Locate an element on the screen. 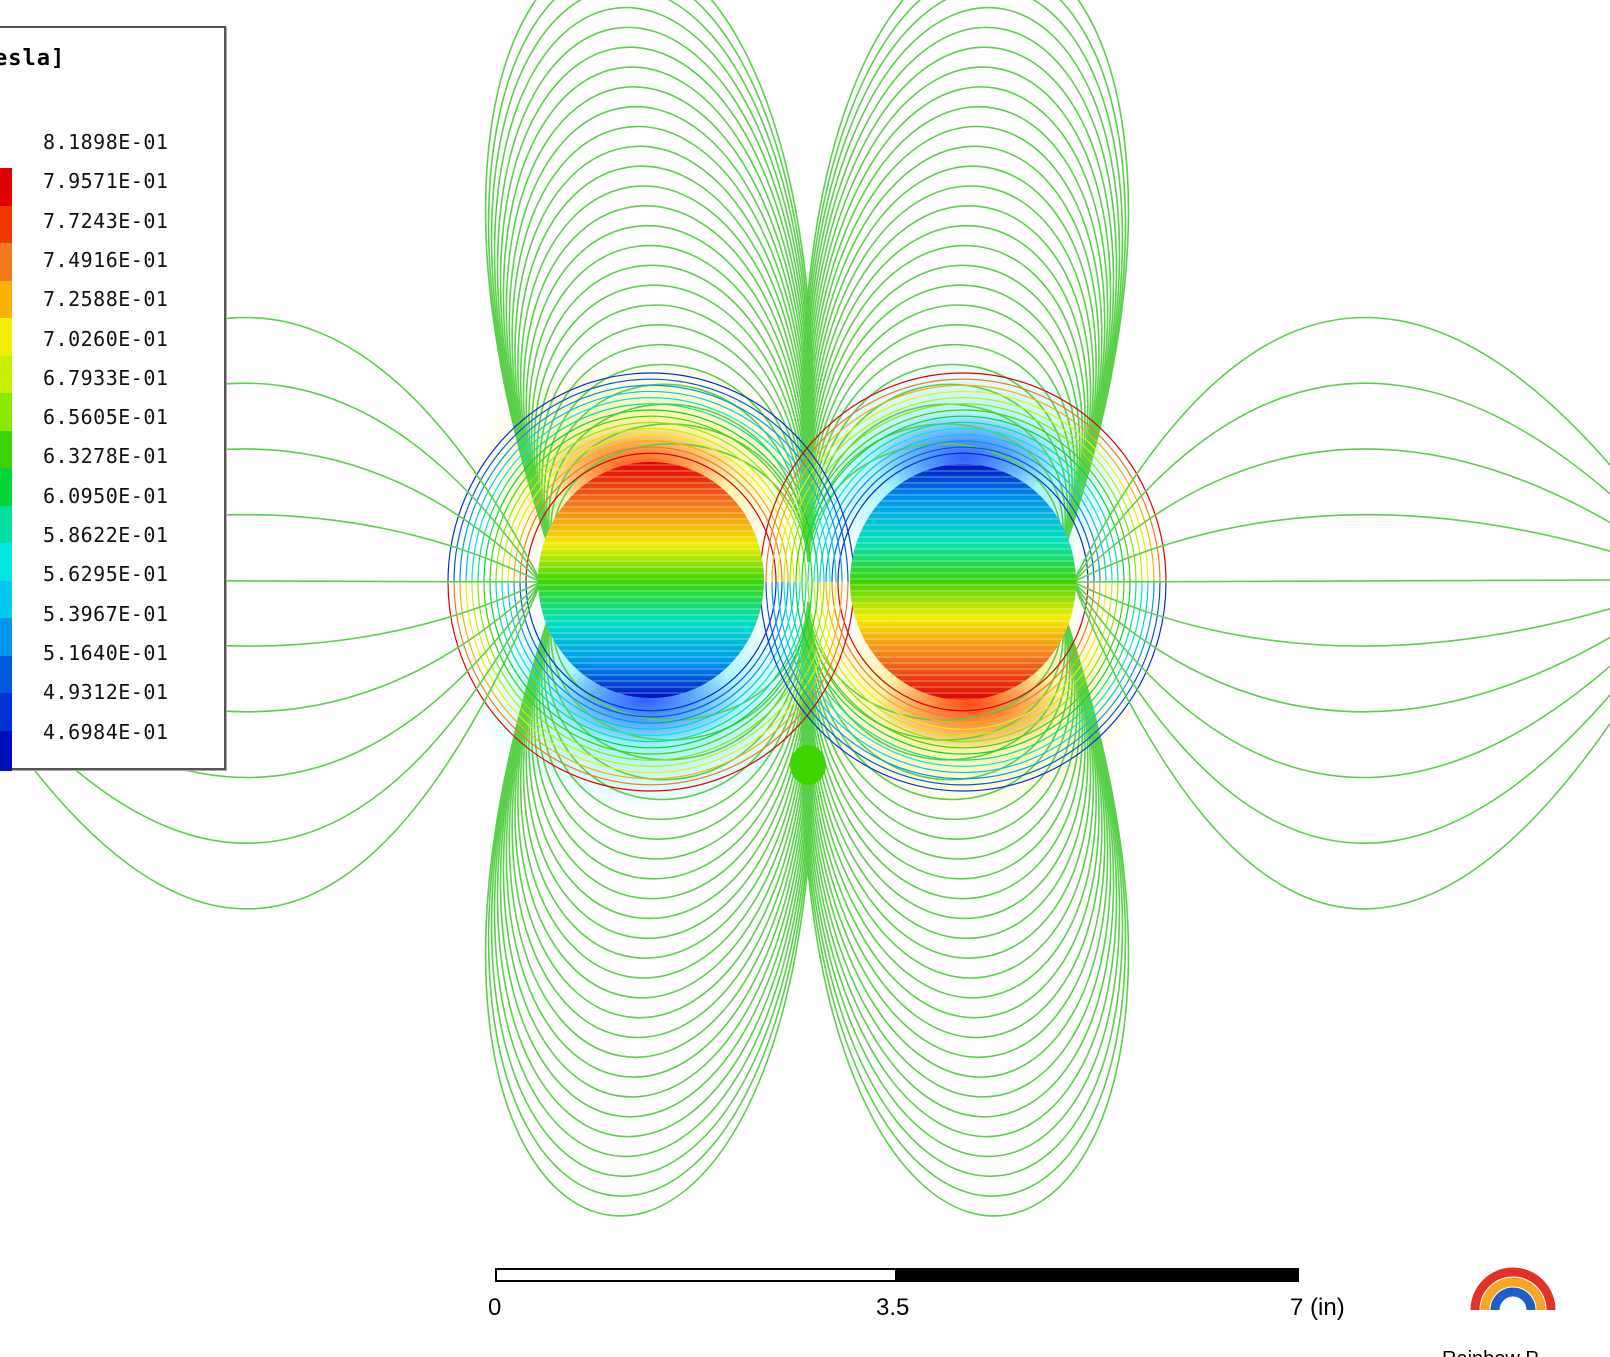 The image size is (1610, 1357). legend-value: 7.7243E-01 is located at coordinates (106, 220).